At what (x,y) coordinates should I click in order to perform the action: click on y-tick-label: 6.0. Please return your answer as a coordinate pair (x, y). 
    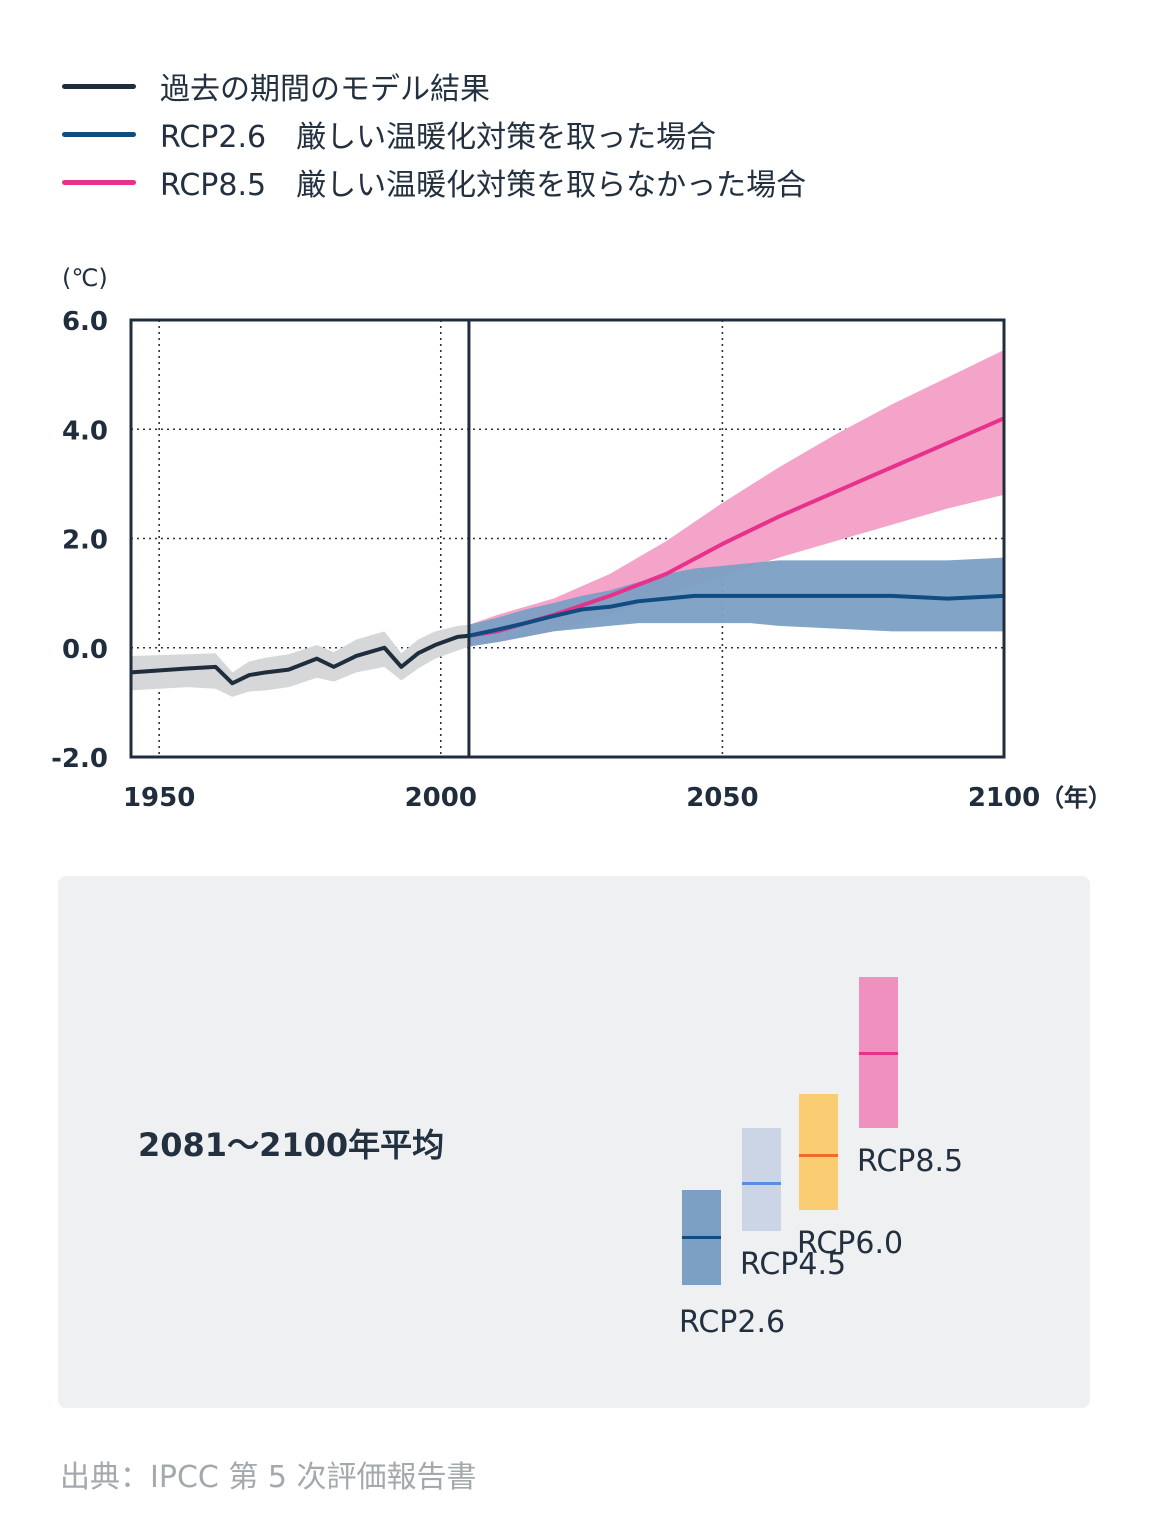
    Looking at the image, I should click on (85, 322).